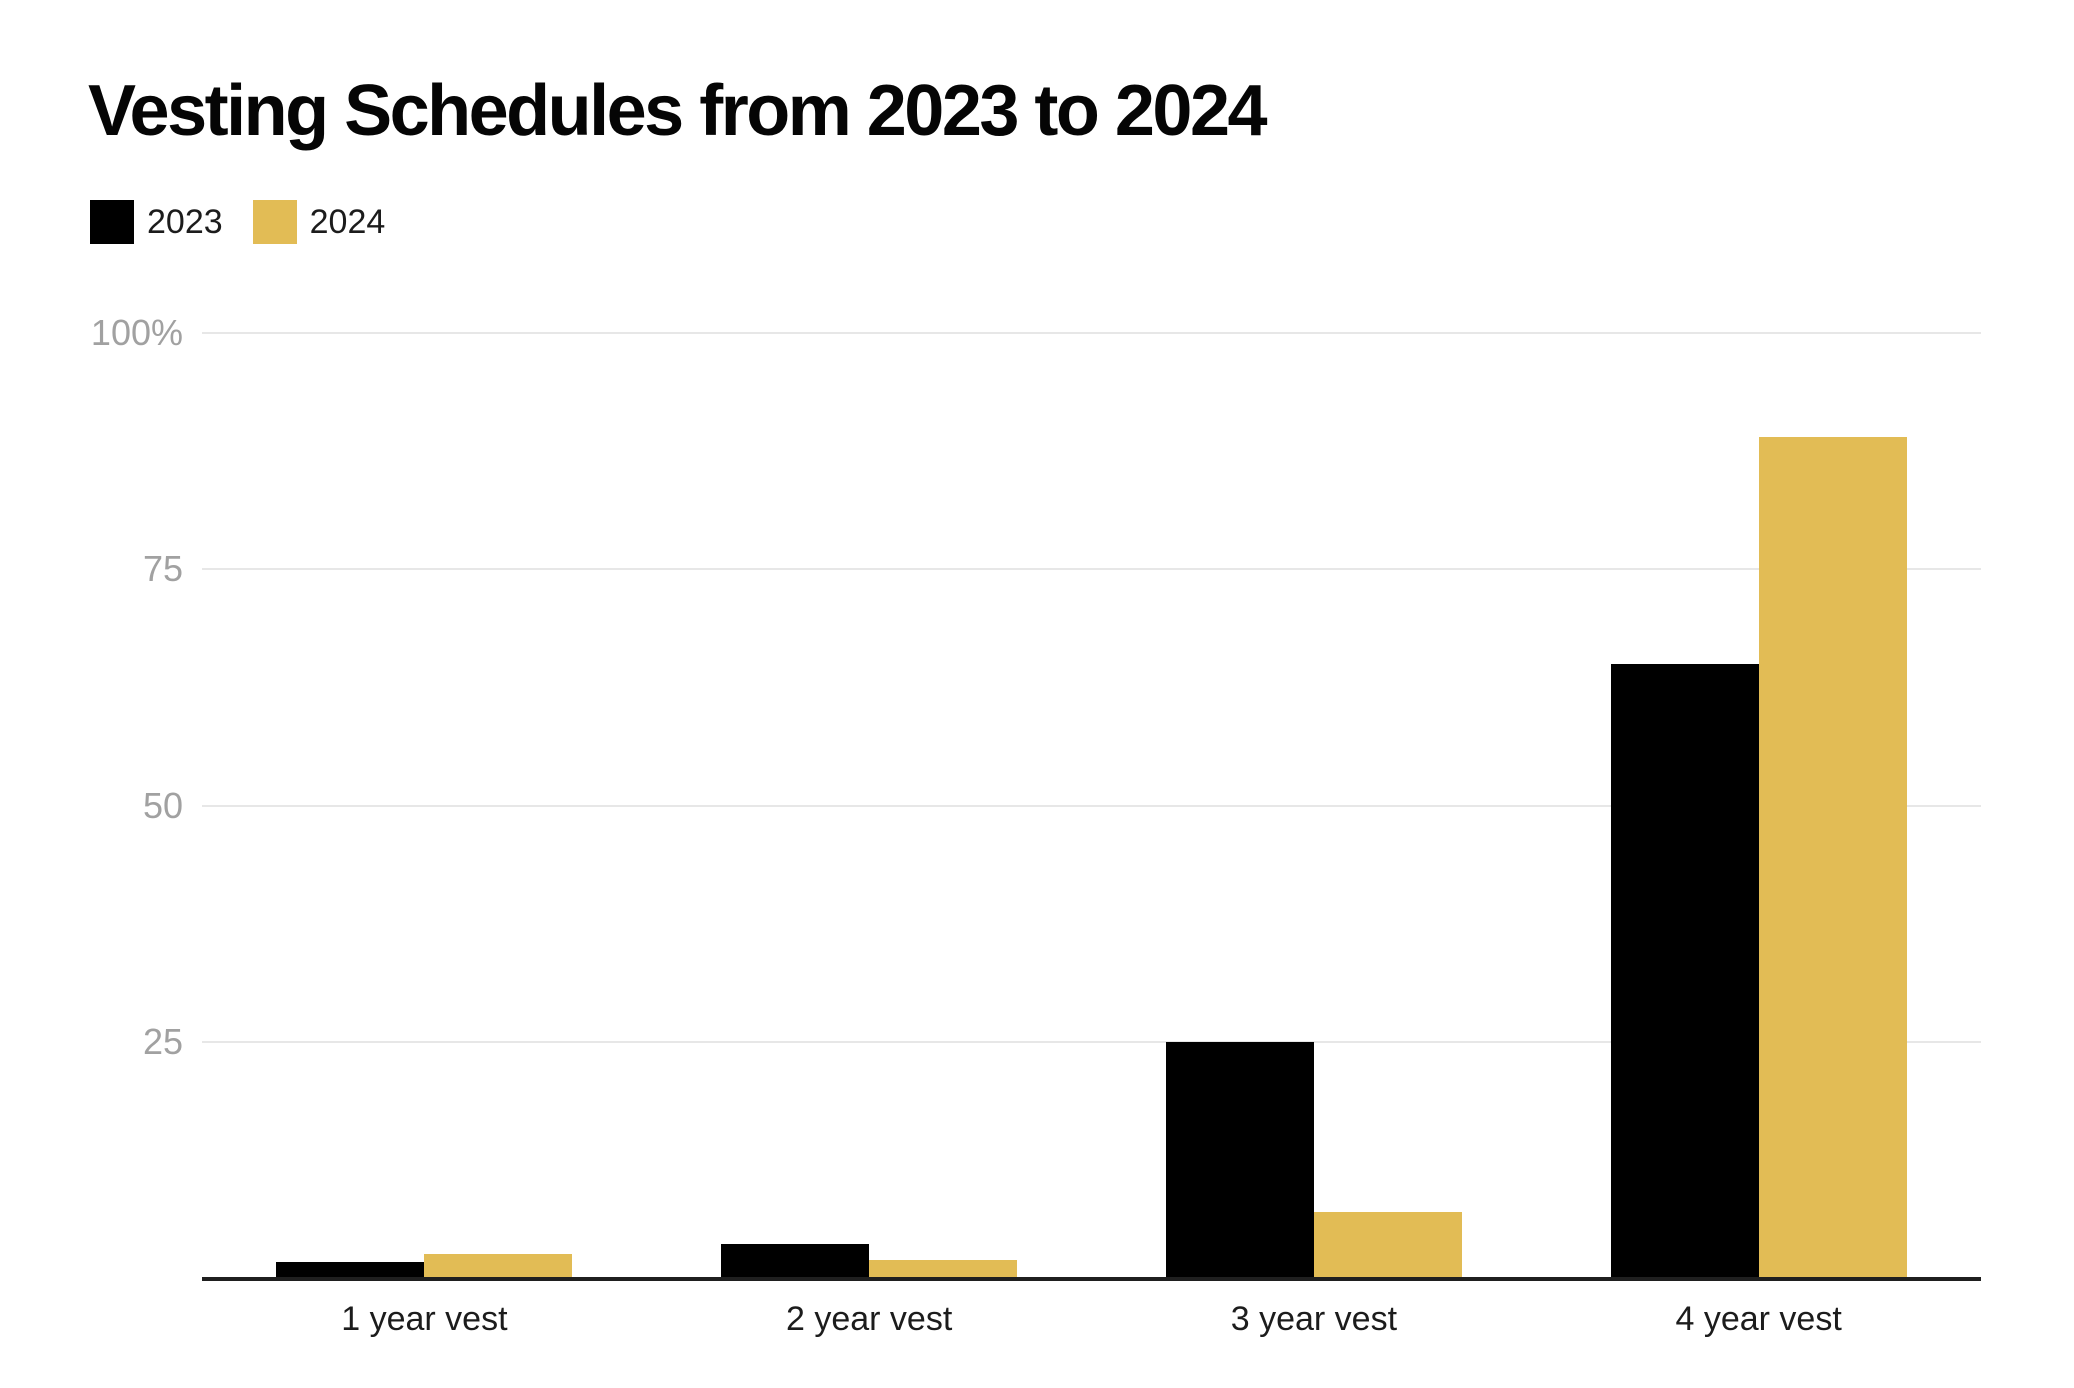 The width and height of the screenshot is (2074, 1388). What do you see at coordinates (350, 1269) in the screenshot?
I see `bar-2023-1-year-vest` at bounding box center [350, 1269].